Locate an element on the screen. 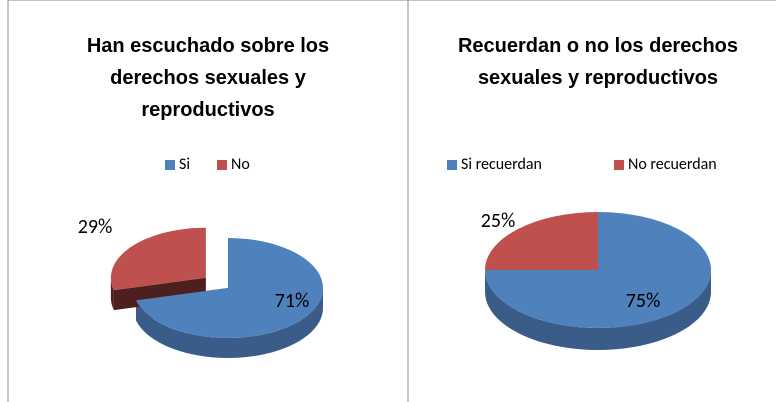  legend-label: No recuerdan is located at coordinates (672, 164).